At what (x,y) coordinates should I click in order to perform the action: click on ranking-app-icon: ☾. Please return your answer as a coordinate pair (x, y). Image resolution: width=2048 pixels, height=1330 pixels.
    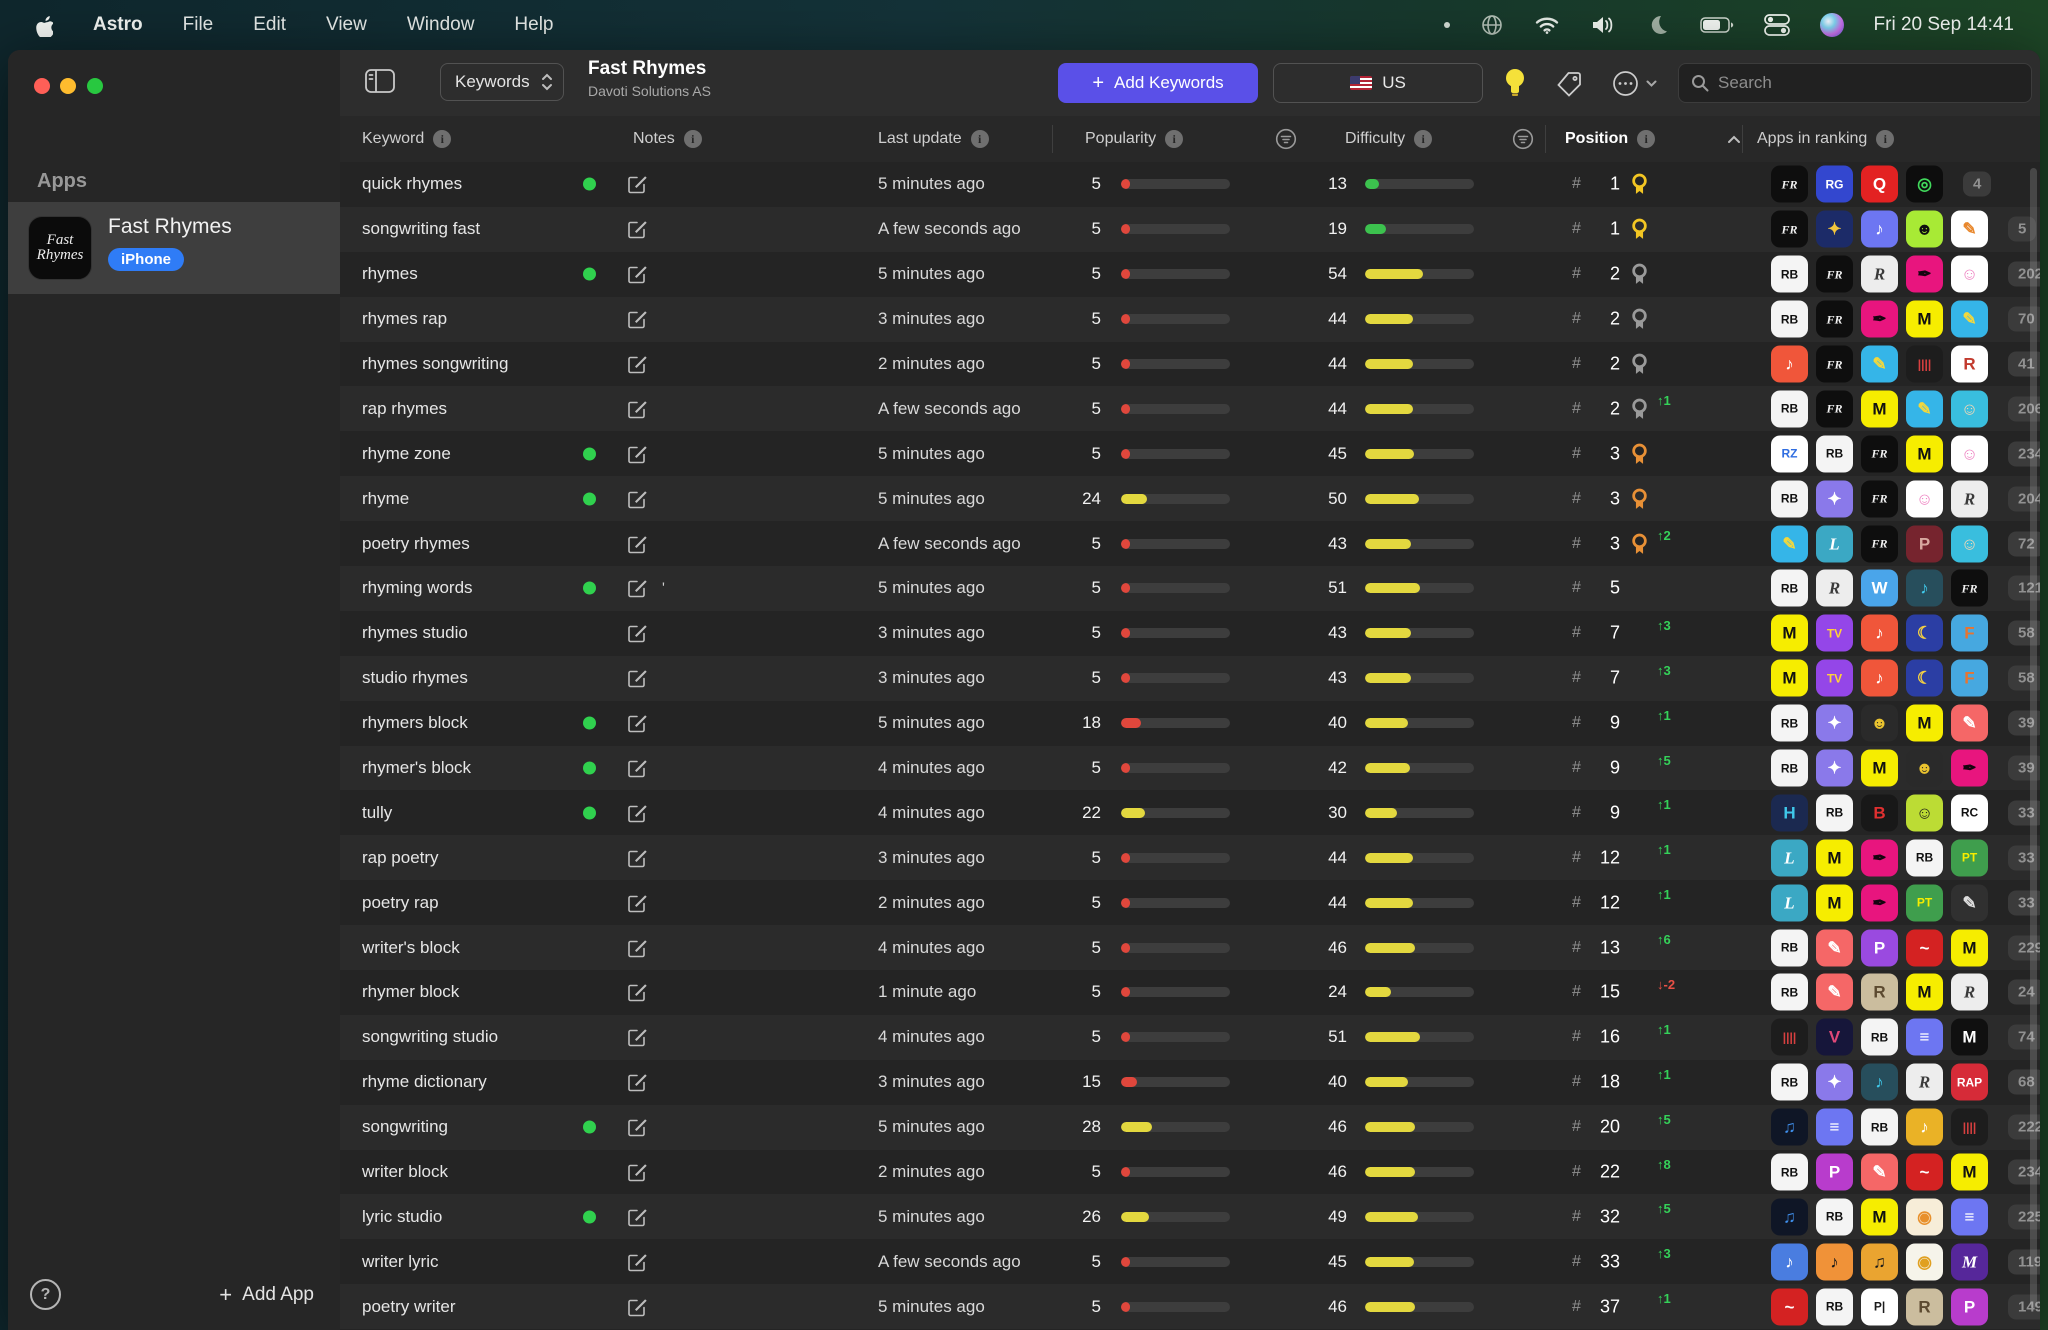
    Looking at the image, I should click on (1924, 678).